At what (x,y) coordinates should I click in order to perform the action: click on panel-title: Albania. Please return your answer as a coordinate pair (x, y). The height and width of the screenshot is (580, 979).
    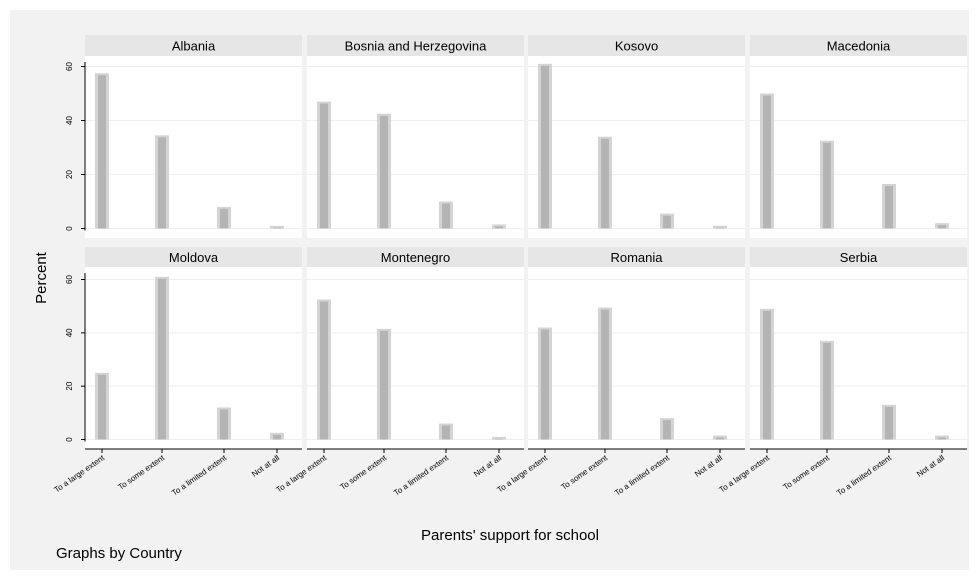
    Looking at the image, I should click on (194, 46).